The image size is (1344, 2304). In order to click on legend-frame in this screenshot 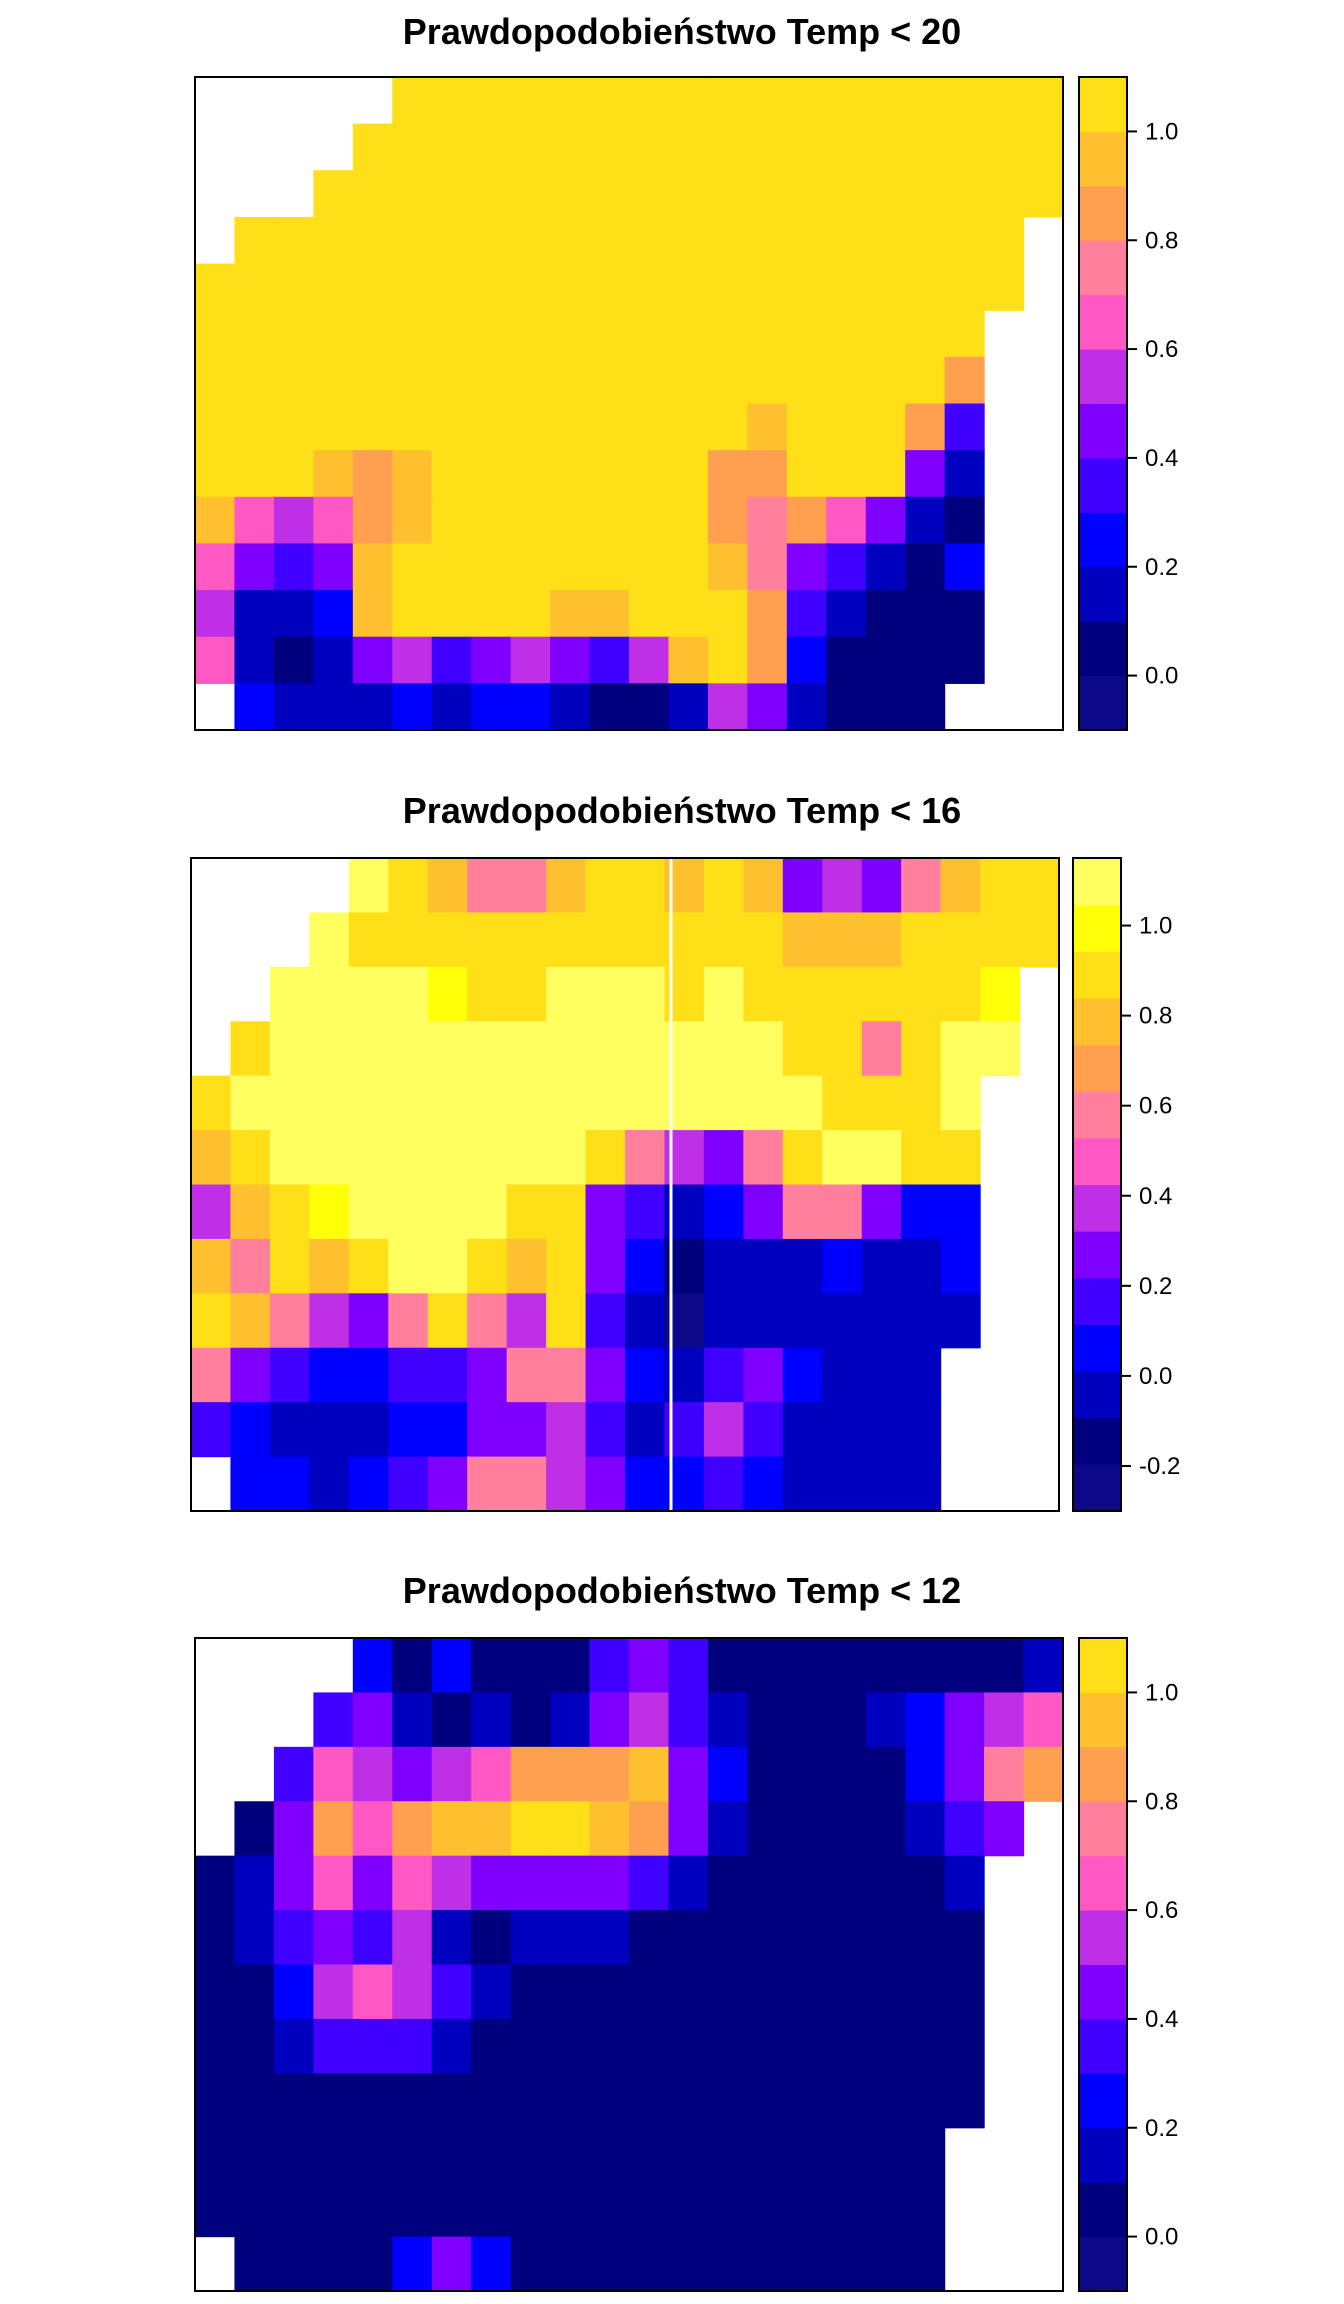, I will do `click(1097, 1184)`.